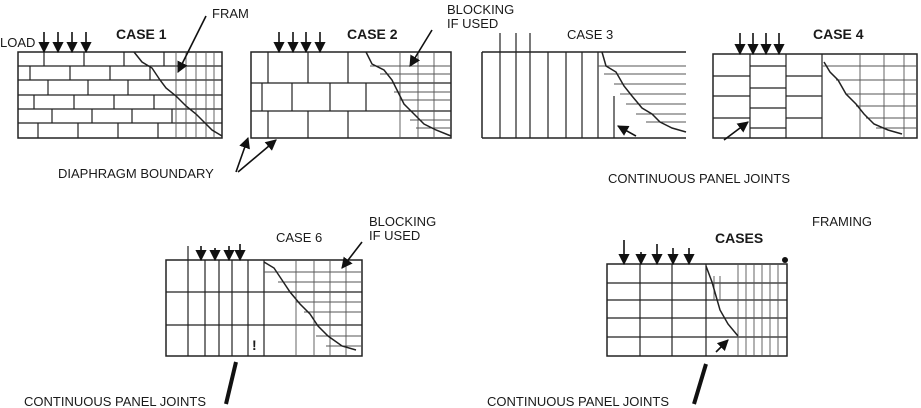 The width and height of the screenshot is (921, 408). Describe the element at coordinates (838, 34) in the screenshot. I see `case-4-title: CASE 4` at that location.